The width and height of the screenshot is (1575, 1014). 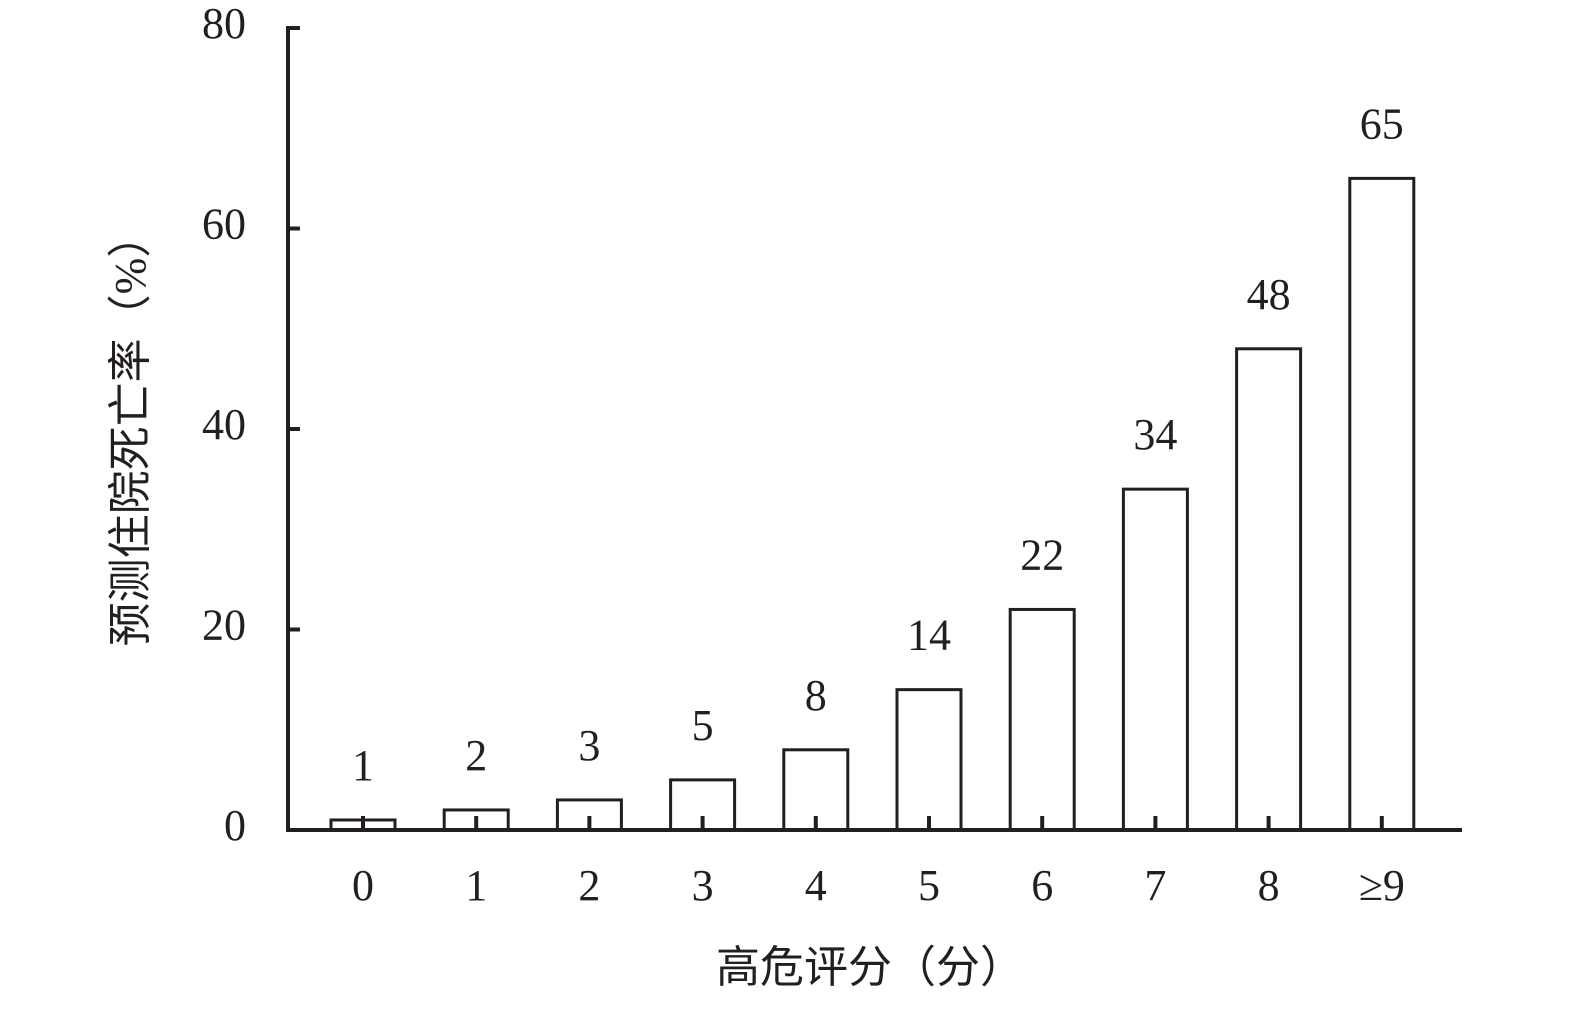 What do you see at coordinates (235, 825) in the screenshot?
I see `y-tick-label: 0` at bounding box center [235, 825].